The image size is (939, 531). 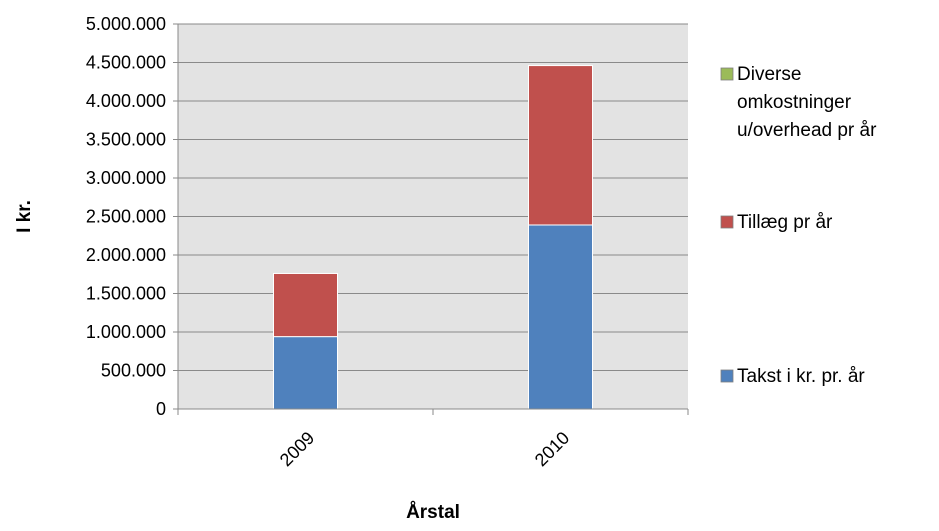 What do you see at coordinates (126, 24) in the screenshot?
I see `y-tick-label: 5.000.000` at bounding box center [126, 24].